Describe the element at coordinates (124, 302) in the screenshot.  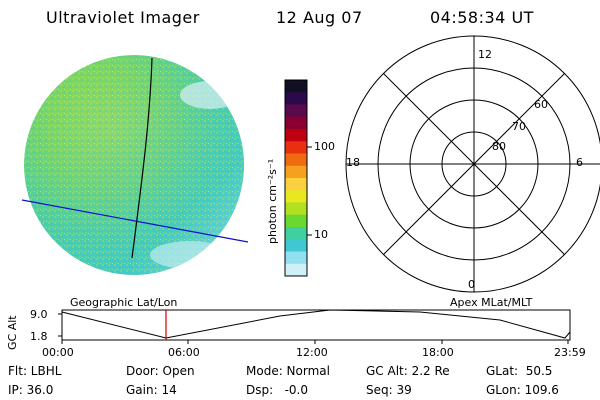
I see `timeline-left-title: Geographic Lat/Lon` at that location.